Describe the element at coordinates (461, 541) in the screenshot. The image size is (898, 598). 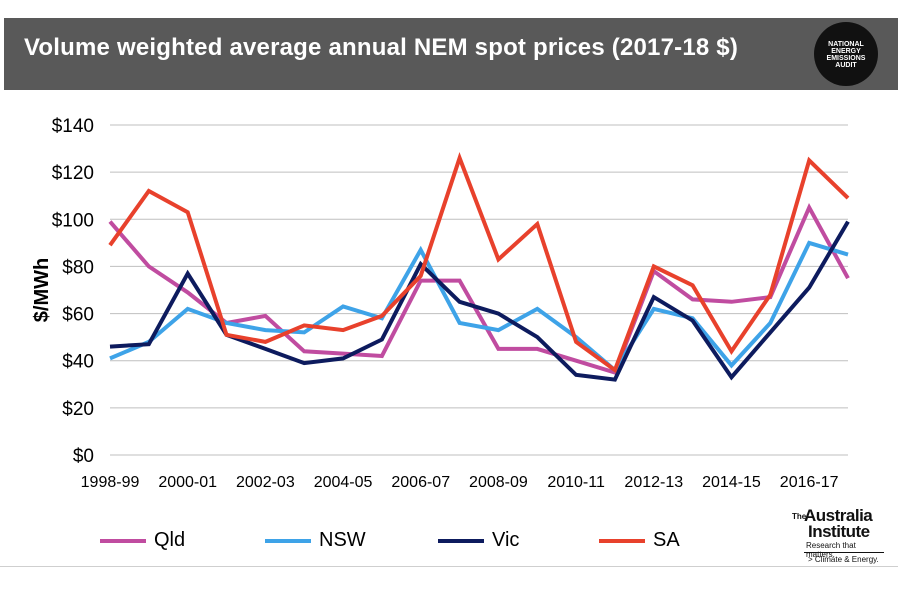
I see `legend-swatch-vic` at that location.